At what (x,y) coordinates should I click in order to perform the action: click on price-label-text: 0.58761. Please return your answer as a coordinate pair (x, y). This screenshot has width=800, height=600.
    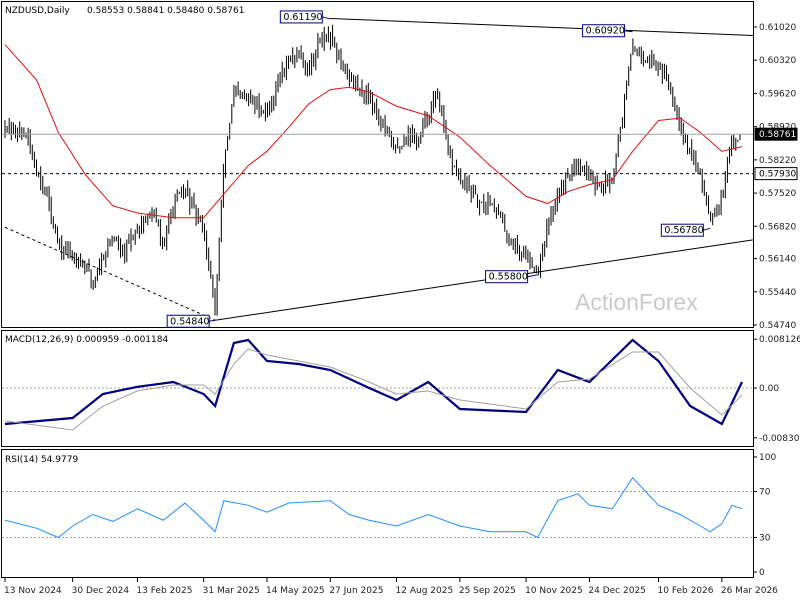
    Looking at the image, I should click on (777, 135).